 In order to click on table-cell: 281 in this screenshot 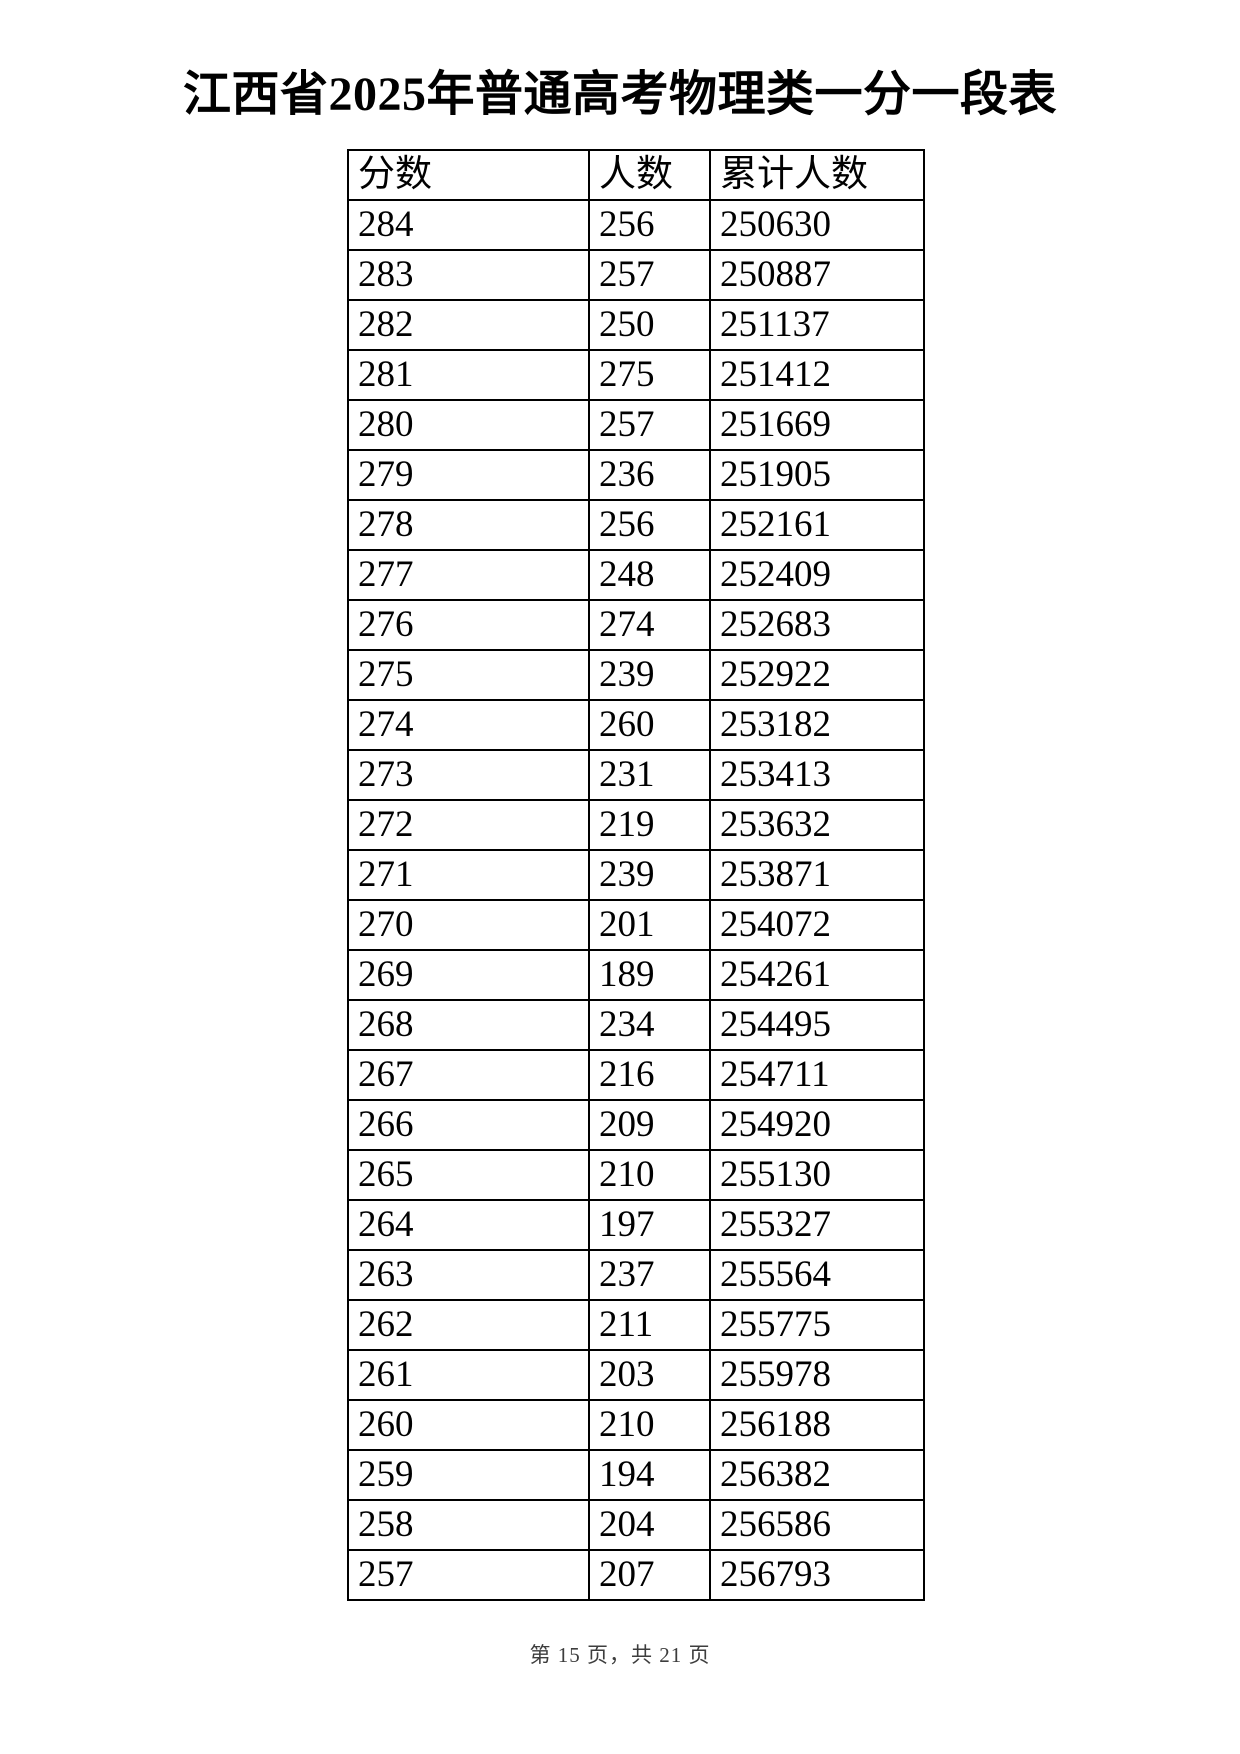, I will do `click(468, 375)`.